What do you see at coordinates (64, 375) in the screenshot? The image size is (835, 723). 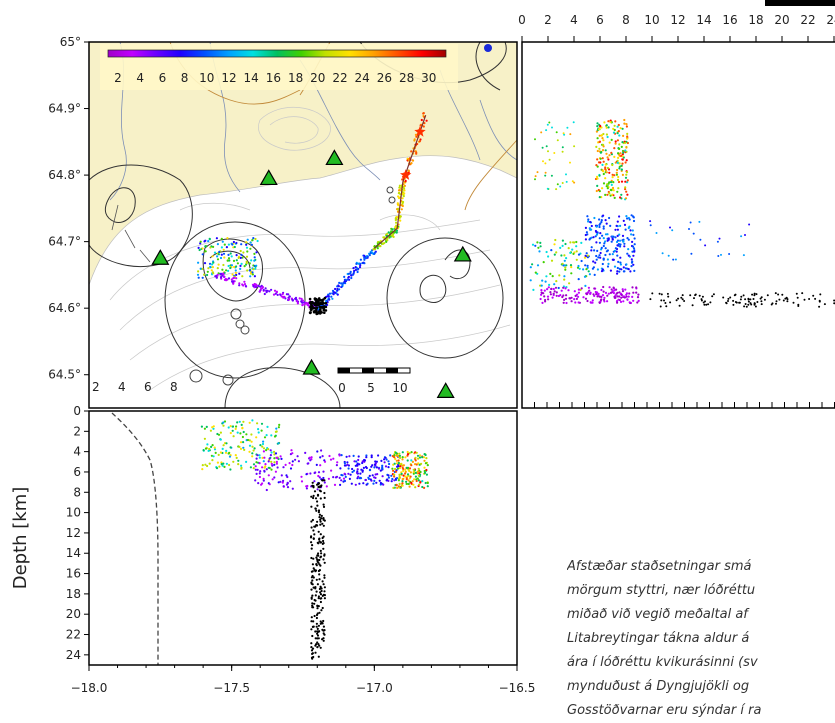 I see `map-y-tick-label: 64.5°` at bounding box center [64, 375].